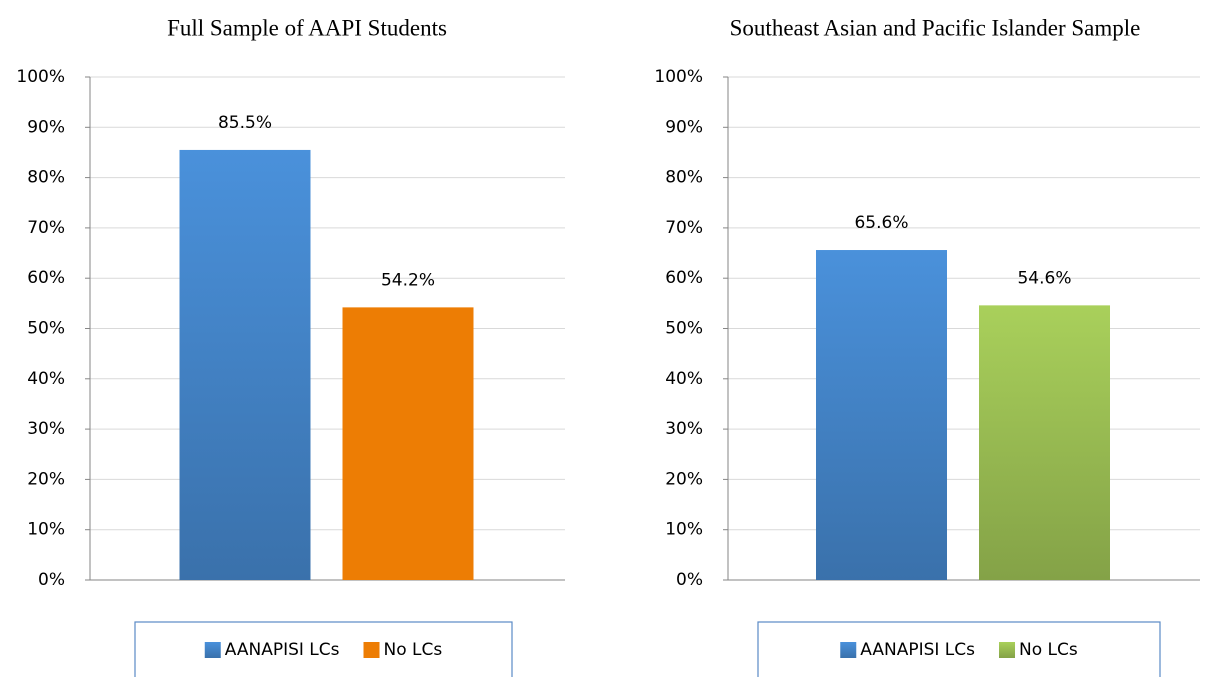 Image resolution: width=1228 pixels, height=677 pixels. I want to click on value-label: 85.5%, so click(245, 123).